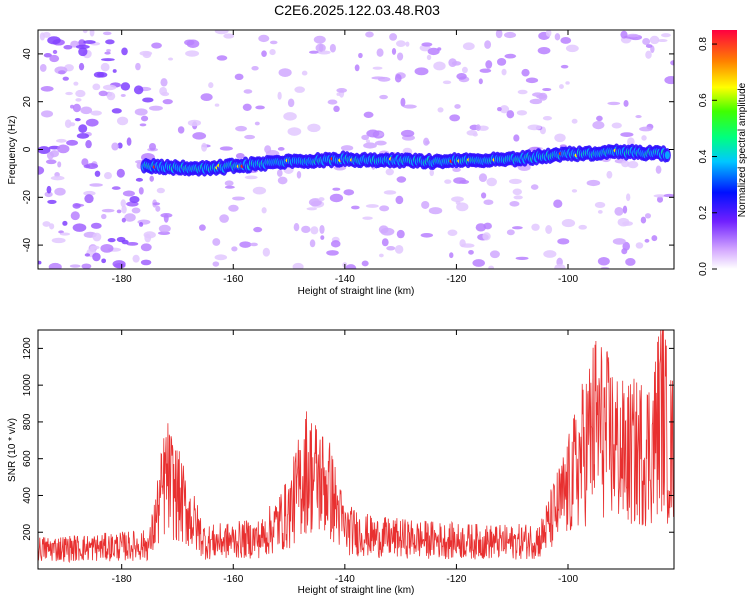 This screenshot has width=750, height=600. Describe the element at coordinates (356, 291) in the screenshot. I see `spectrogram-x-label: Height of straight line (km)` at that location.